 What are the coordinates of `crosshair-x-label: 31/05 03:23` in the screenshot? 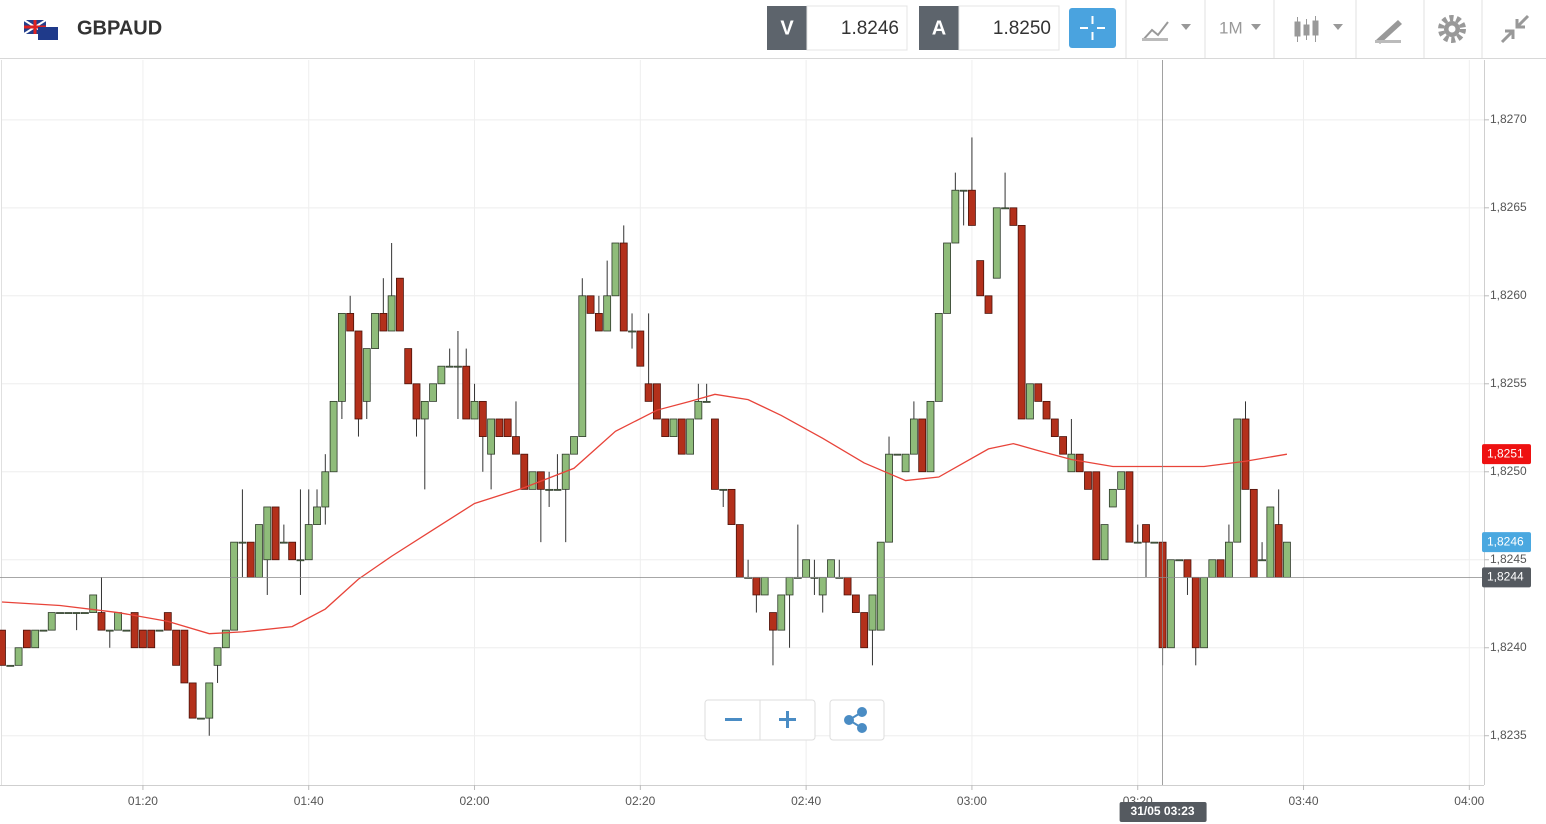 It's located at (1163, 811).